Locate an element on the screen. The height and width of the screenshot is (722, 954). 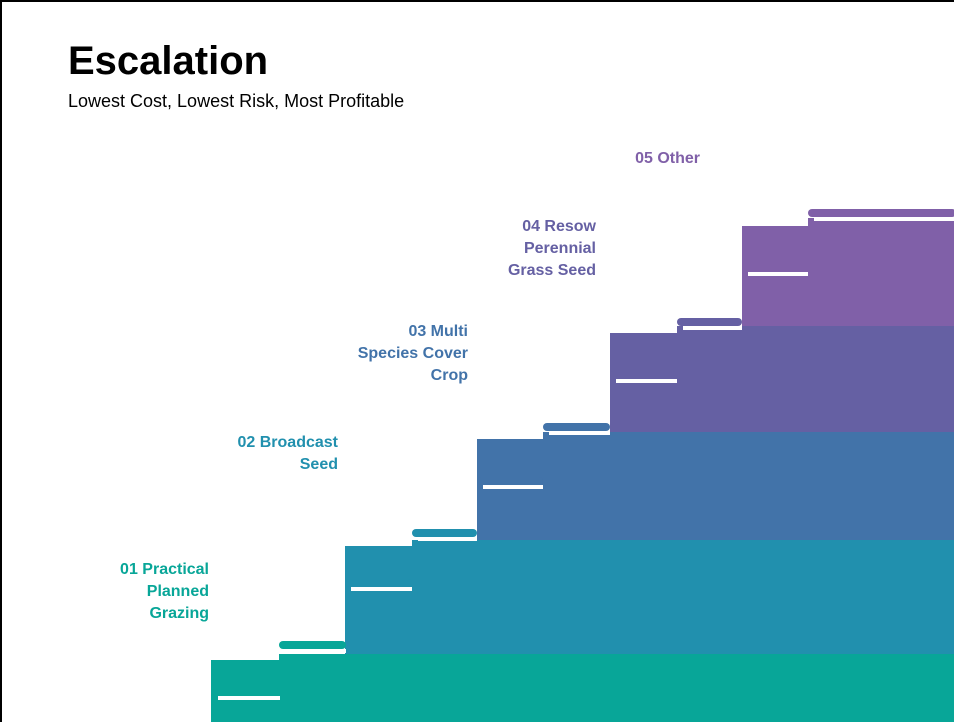
step-label-03: 03 Multi Species Cover Crop is located at coordinates (412, 353).